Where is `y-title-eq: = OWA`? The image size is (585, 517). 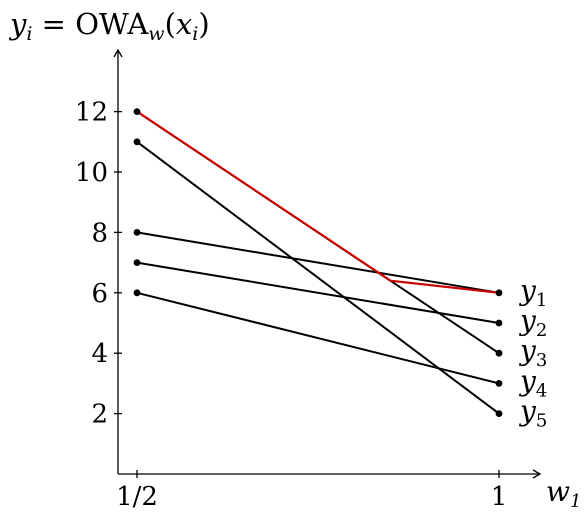 y-title-eq: = OWA is located at coordinates (90, 24).